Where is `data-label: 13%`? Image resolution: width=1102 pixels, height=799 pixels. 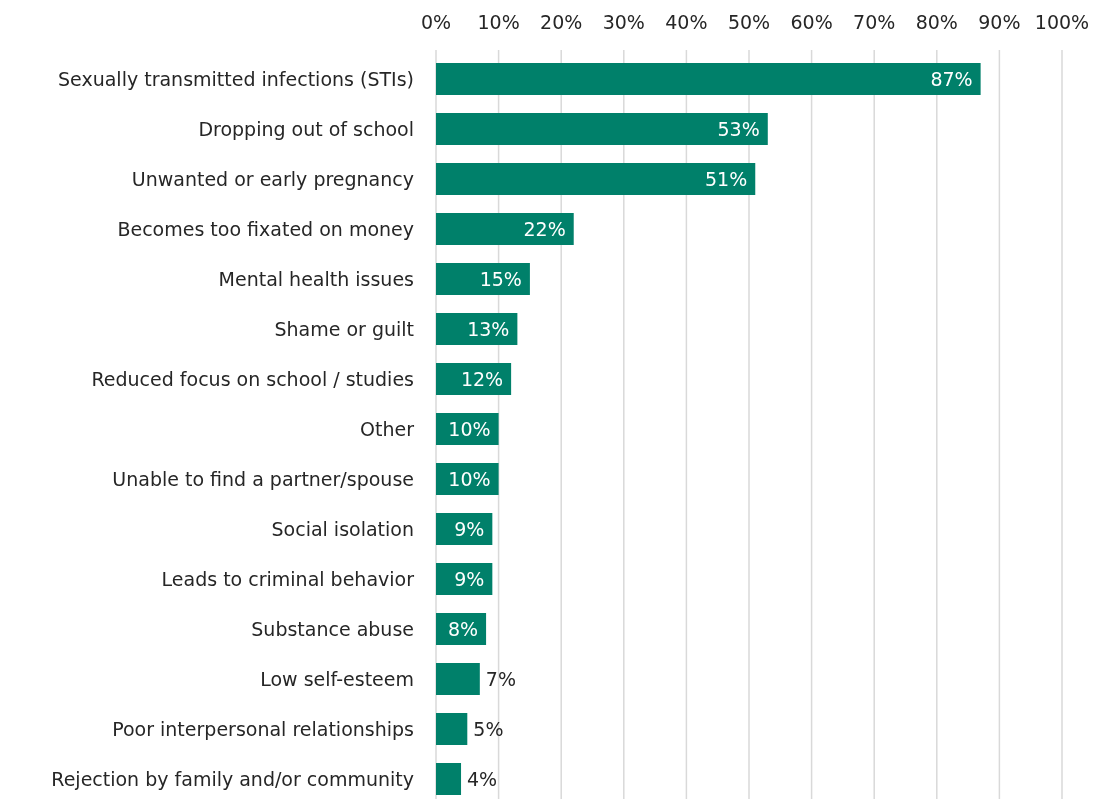 data-label: 13% is located at coordinates (488, 328).